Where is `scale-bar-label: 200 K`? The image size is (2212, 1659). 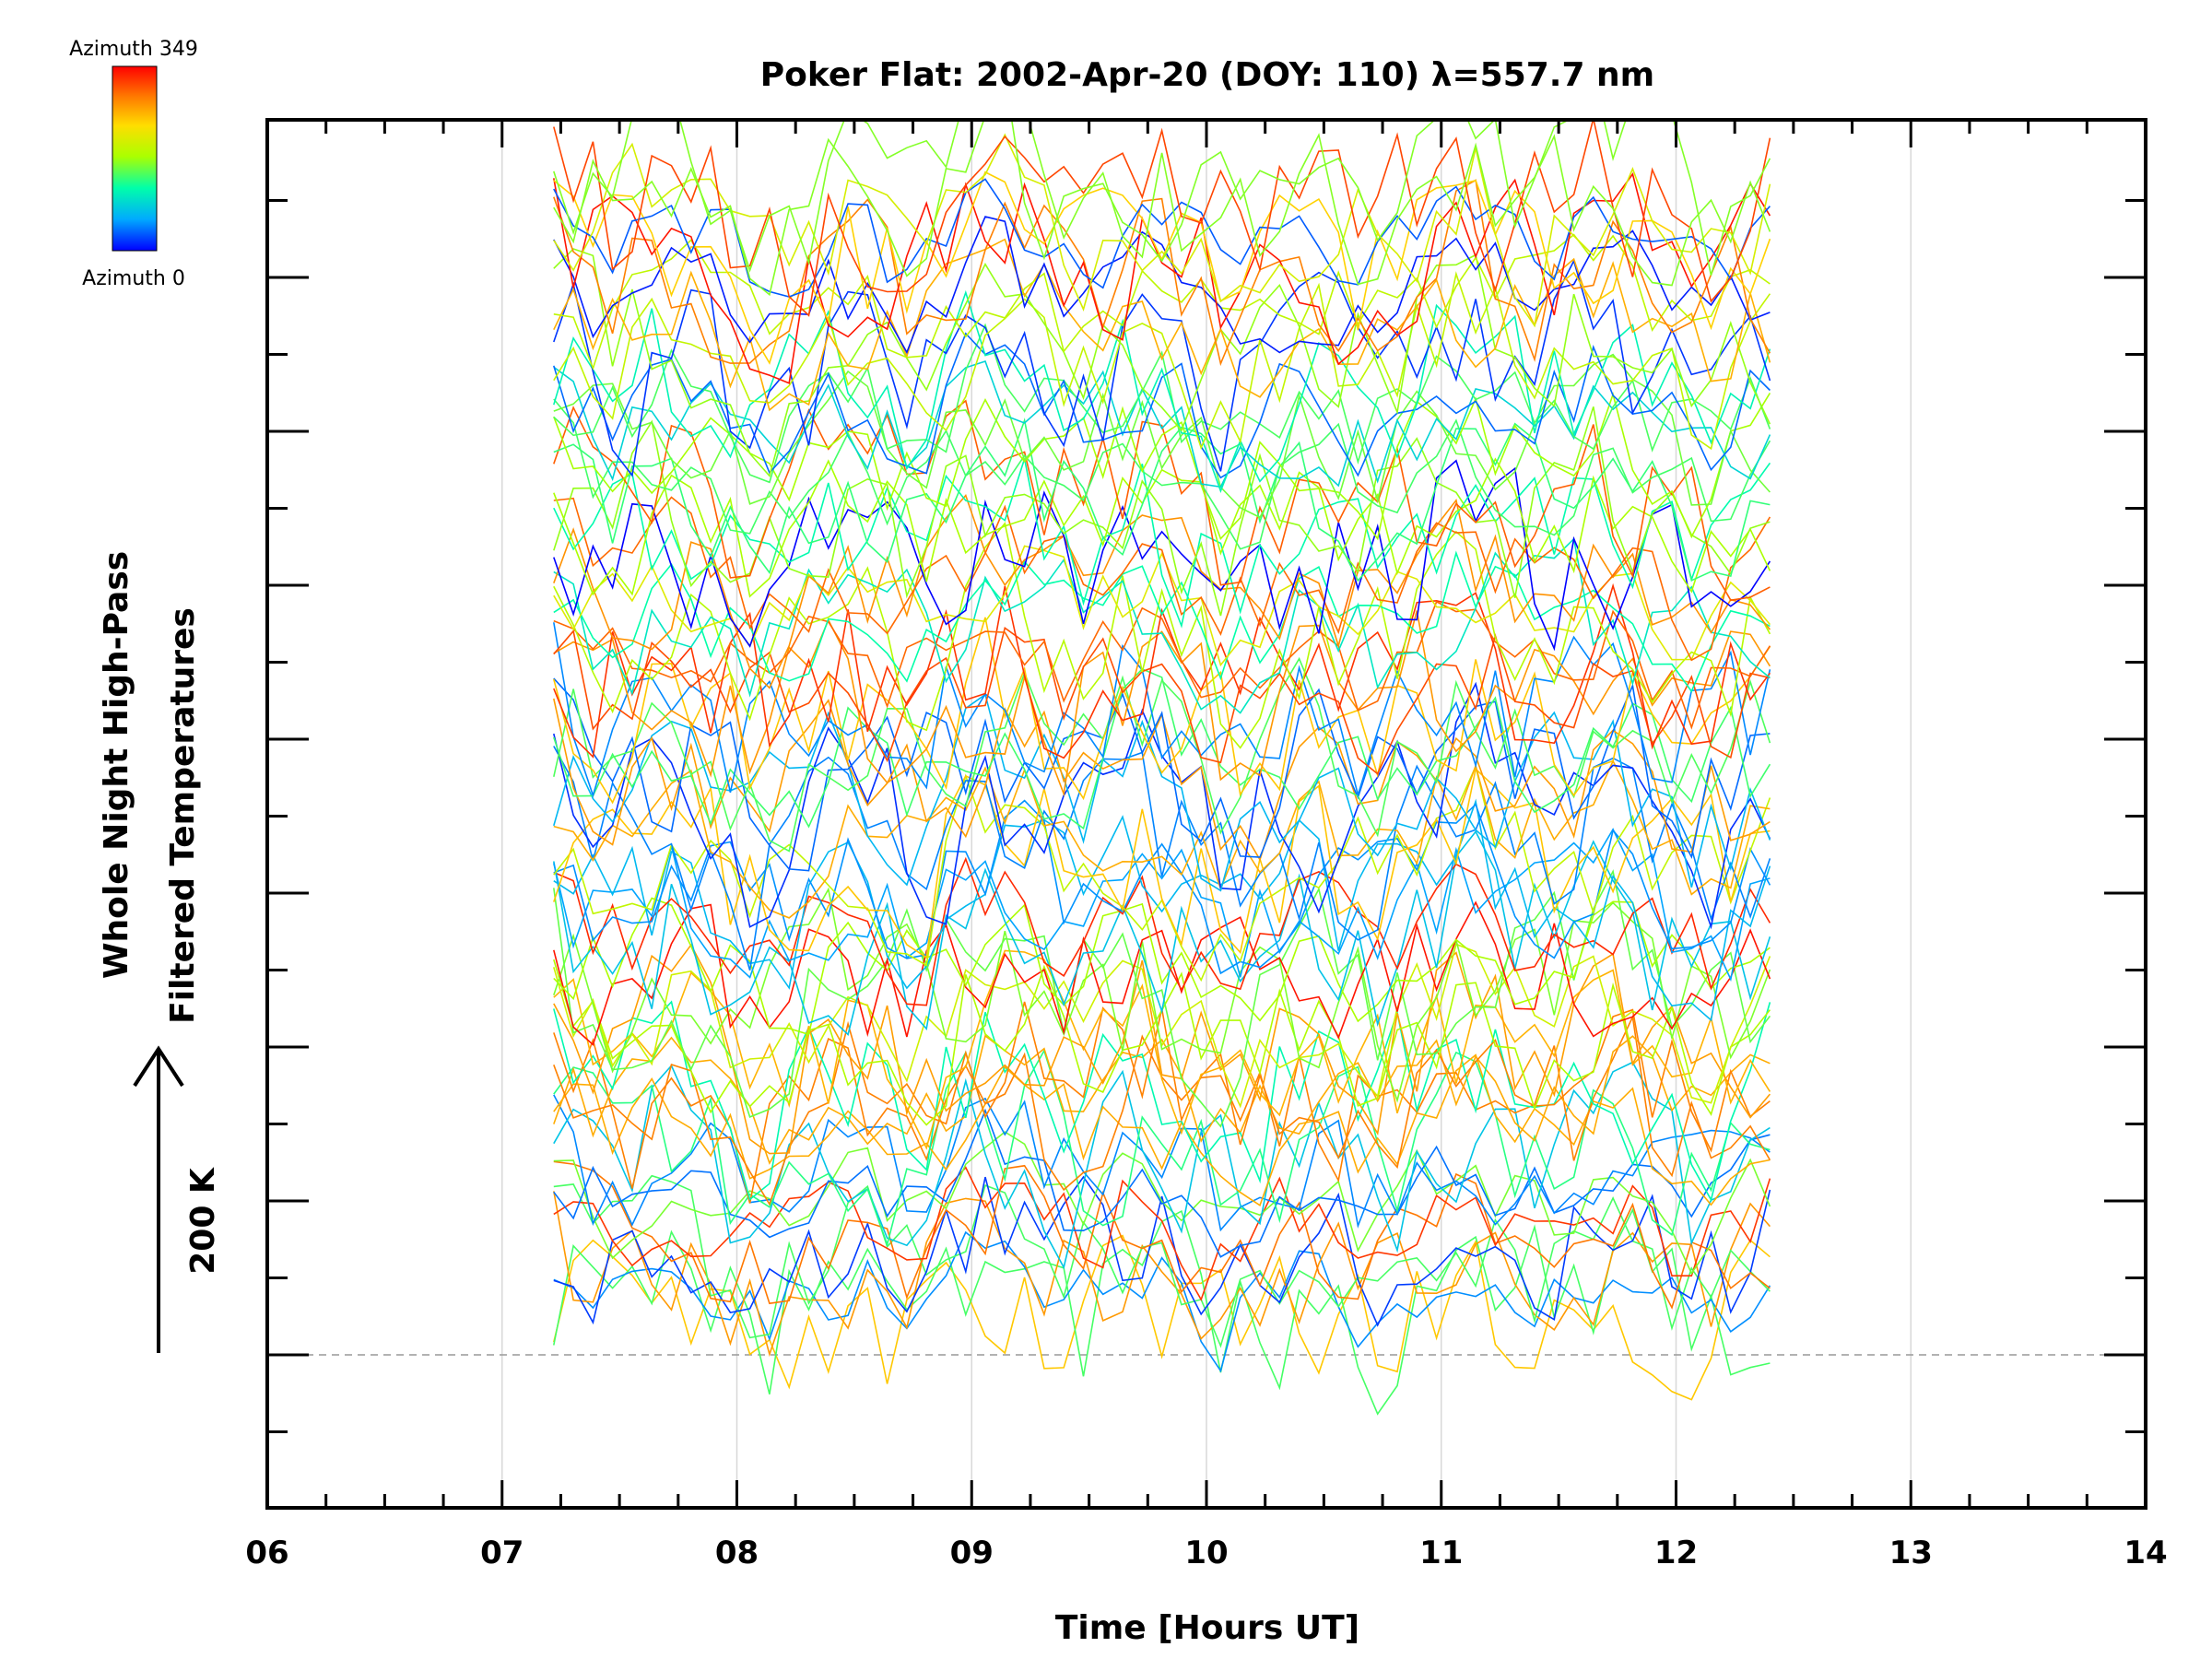 scale-bar-label: 200 K is located at coordinates (203, 1221).